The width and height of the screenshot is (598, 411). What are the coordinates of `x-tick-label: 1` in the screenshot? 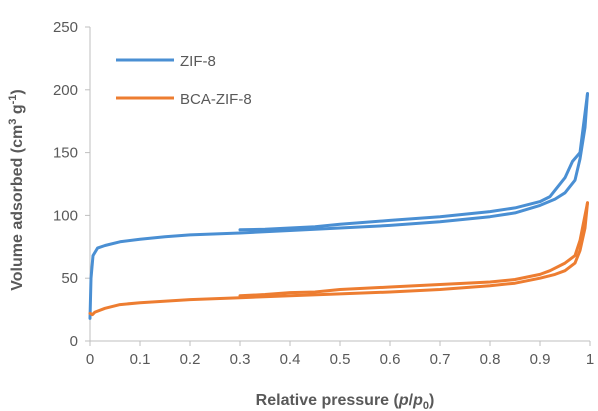 It's located at (590, 359).